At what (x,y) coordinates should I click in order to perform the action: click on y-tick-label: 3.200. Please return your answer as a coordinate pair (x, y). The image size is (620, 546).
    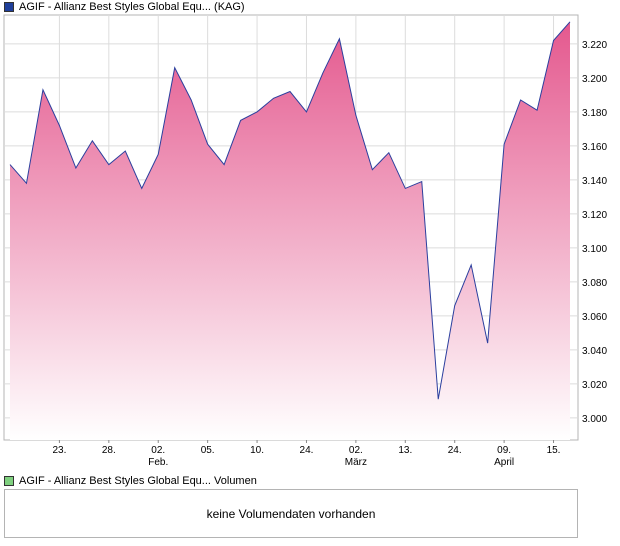
    Looking at the image, I should click on (594, 79).